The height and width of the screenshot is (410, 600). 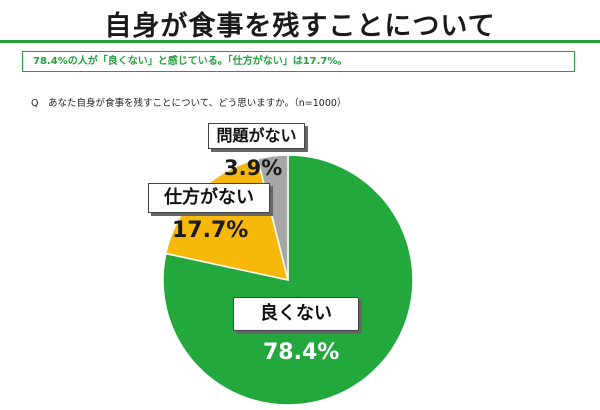 What do you see at coordinates (300, 26) in the screenshot?
I see `page-title: 自身が食事を残すことについて` at bounding box center [300, 26].